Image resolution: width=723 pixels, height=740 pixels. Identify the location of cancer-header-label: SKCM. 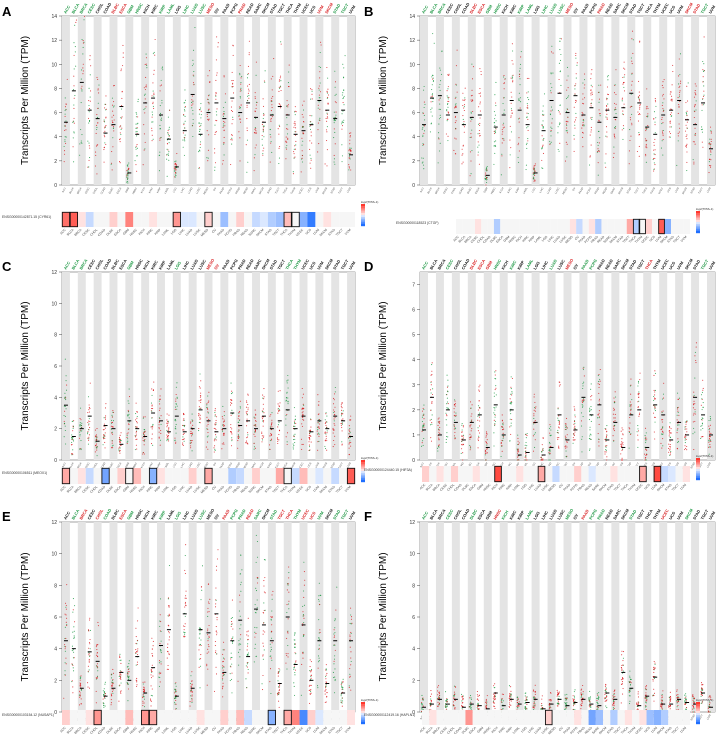
(265, 513).